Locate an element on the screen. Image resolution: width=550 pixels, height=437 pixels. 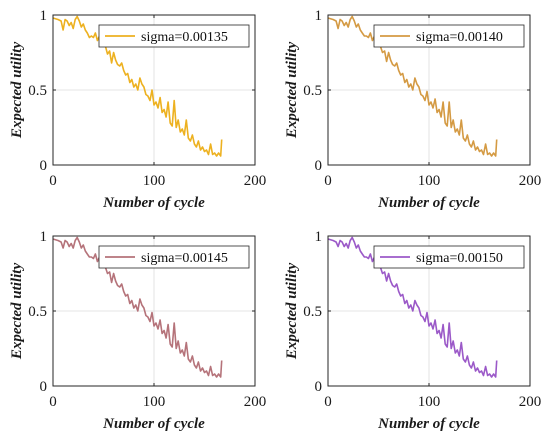
legend: sigma=0.00150 is located at coordinates (449, 257).